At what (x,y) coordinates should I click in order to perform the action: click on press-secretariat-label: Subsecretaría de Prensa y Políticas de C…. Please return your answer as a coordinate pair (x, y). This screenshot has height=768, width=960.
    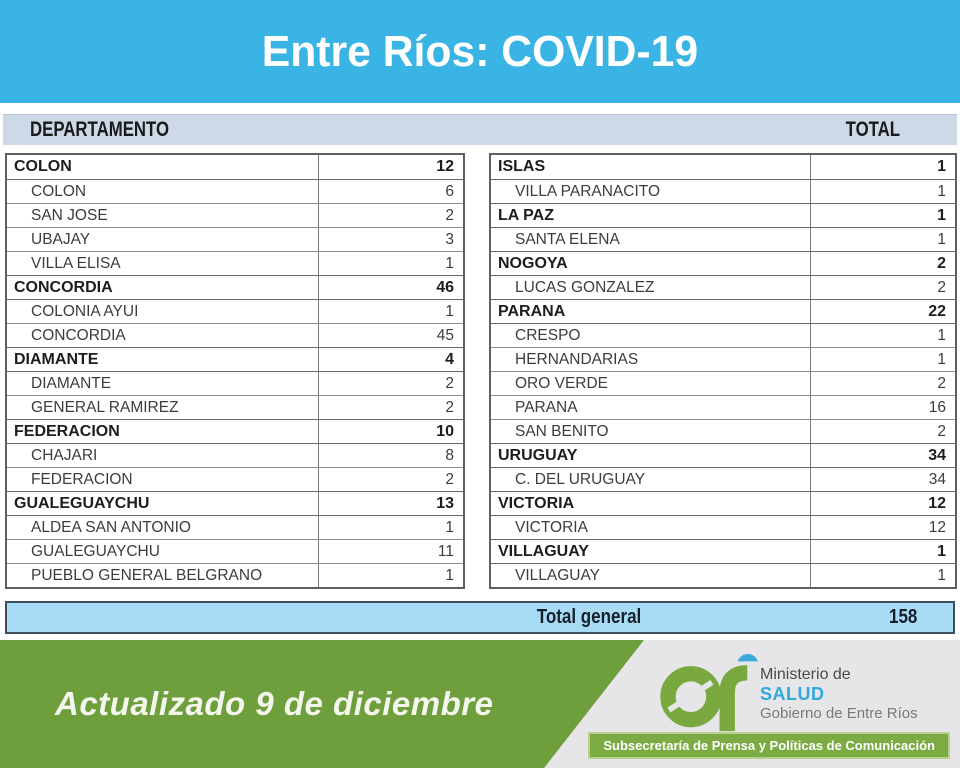
    Looking at the image, I should click on (769, 745).